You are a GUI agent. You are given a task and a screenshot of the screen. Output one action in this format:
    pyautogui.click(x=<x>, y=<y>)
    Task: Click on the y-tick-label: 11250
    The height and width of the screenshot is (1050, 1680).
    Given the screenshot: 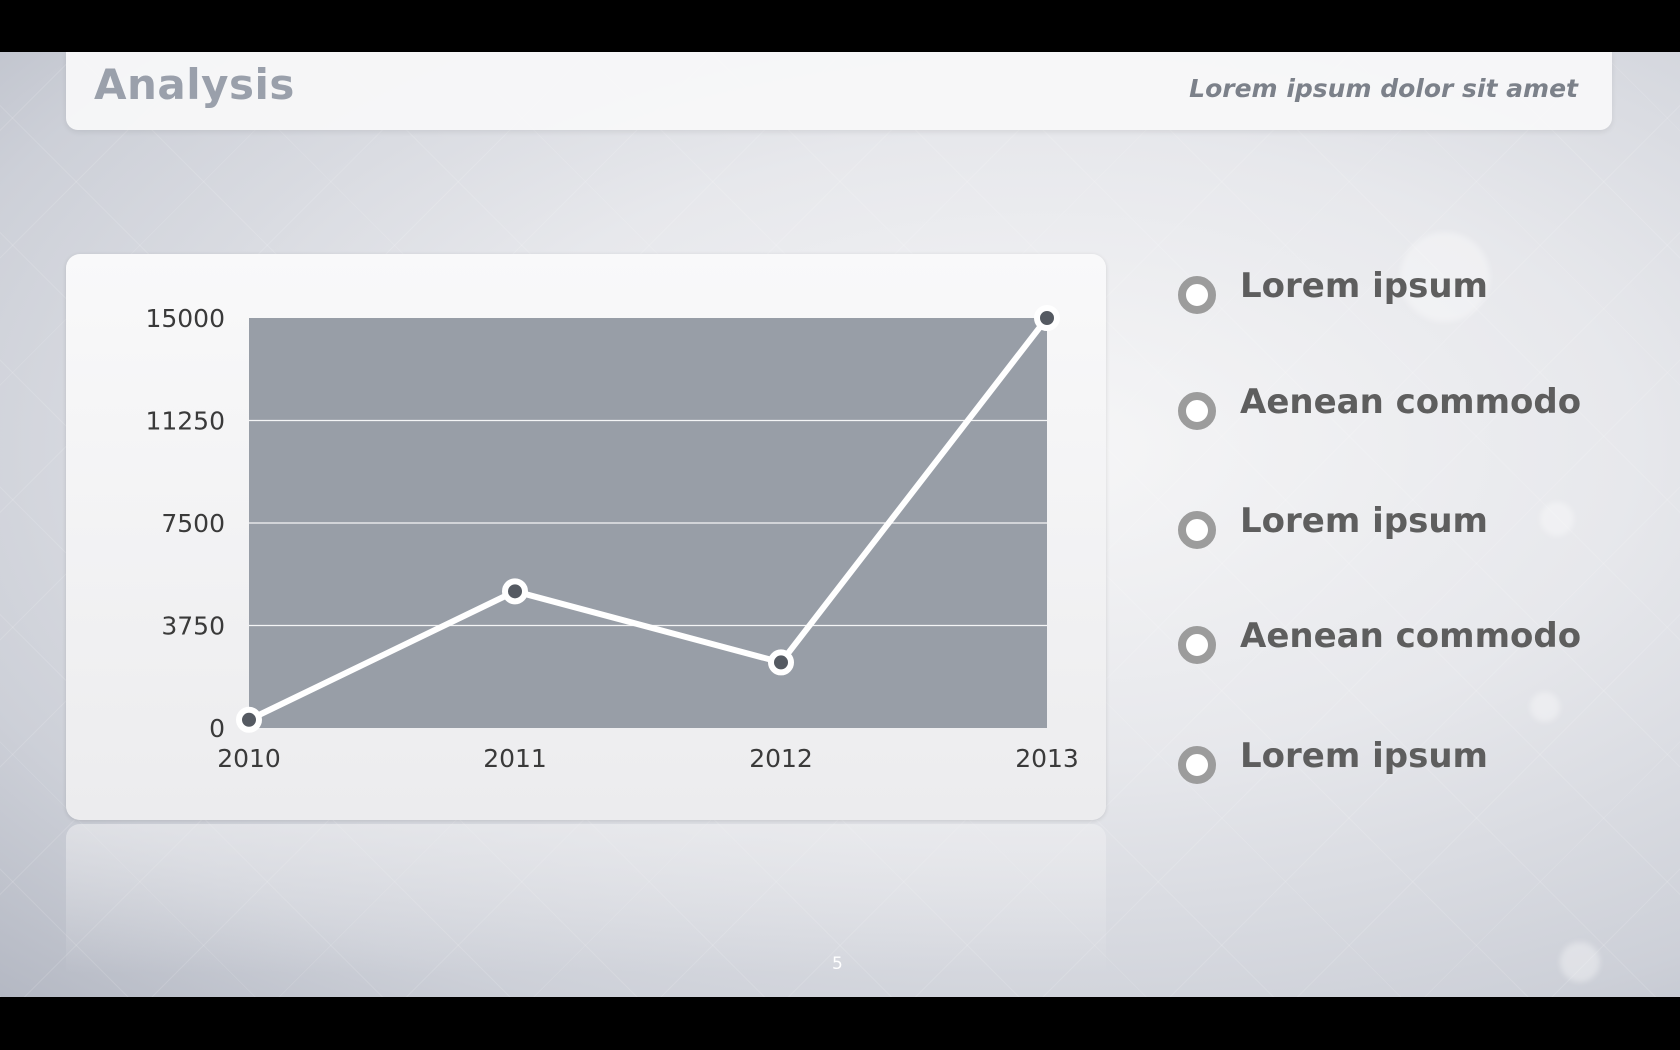 What is the action you would take?
    pyautogui.click(x=185, y=421)
    